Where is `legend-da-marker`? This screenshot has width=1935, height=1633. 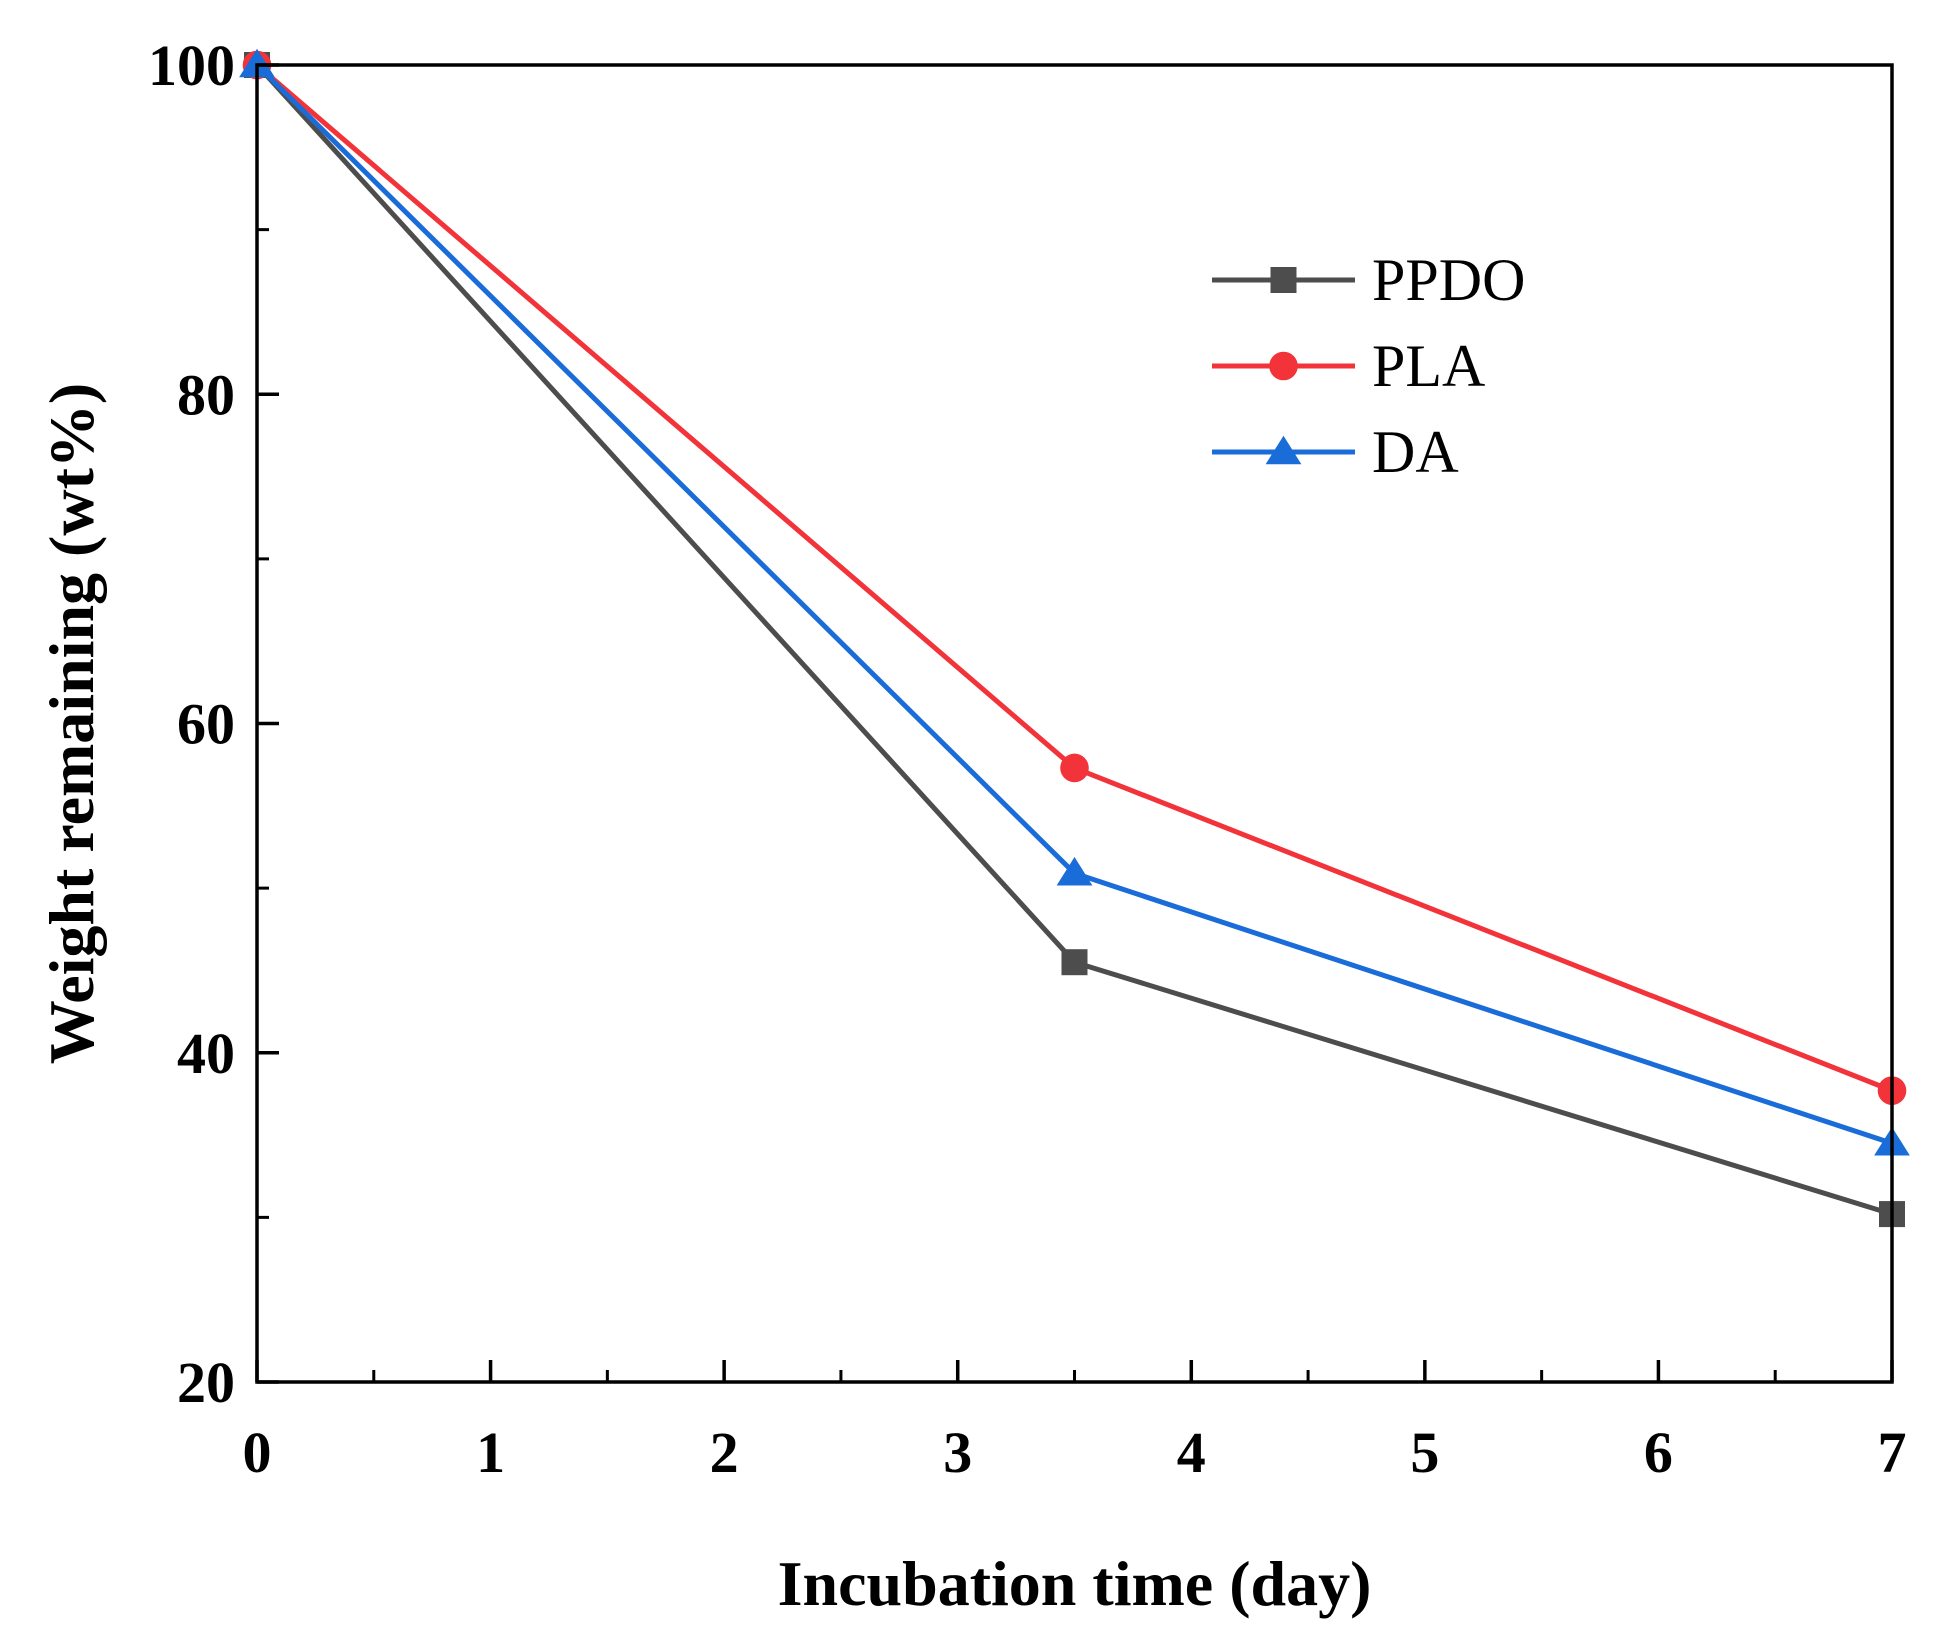 legend-da-marker is located at coordinates (1283, 450).